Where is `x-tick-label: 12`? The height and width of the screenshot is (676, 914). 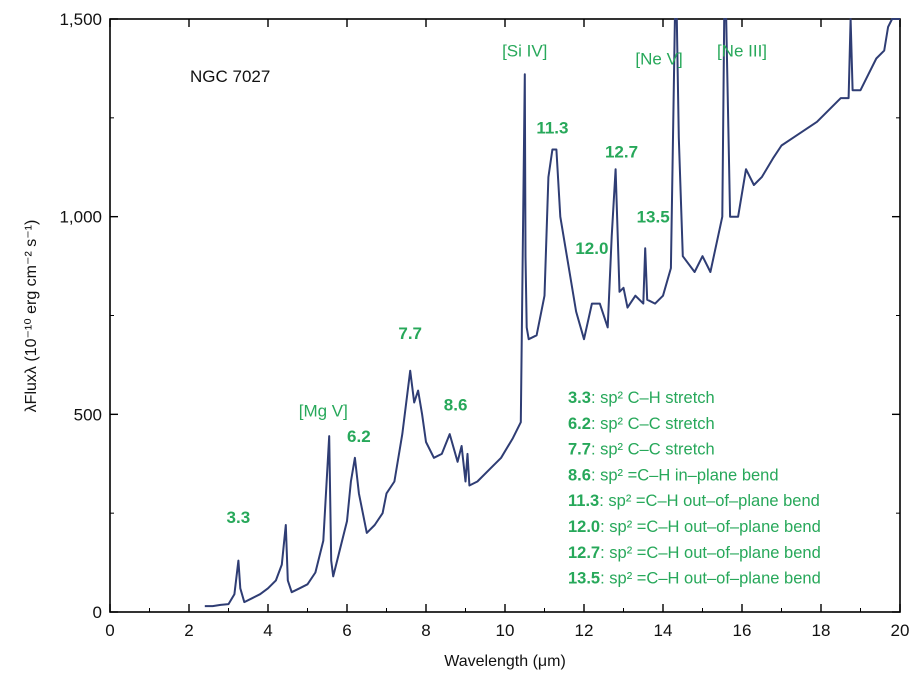 x-tick-label: 12 is located at coordinates (584, 630).